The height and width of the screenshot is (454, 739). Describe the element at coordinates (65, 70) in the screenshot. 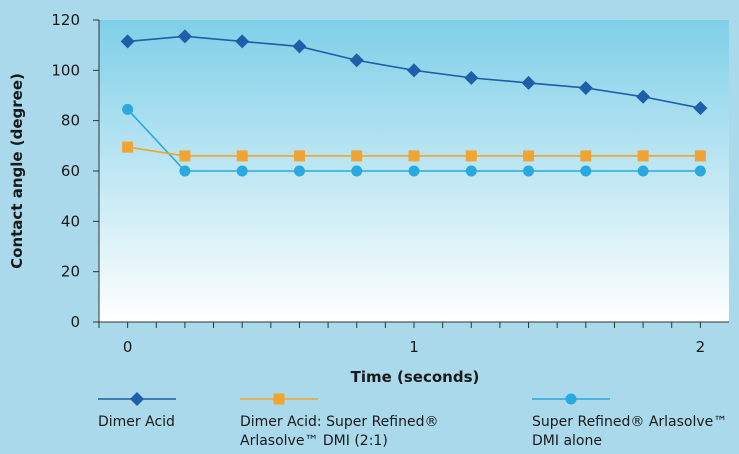

I see `y-tick-label: 100` at that location.